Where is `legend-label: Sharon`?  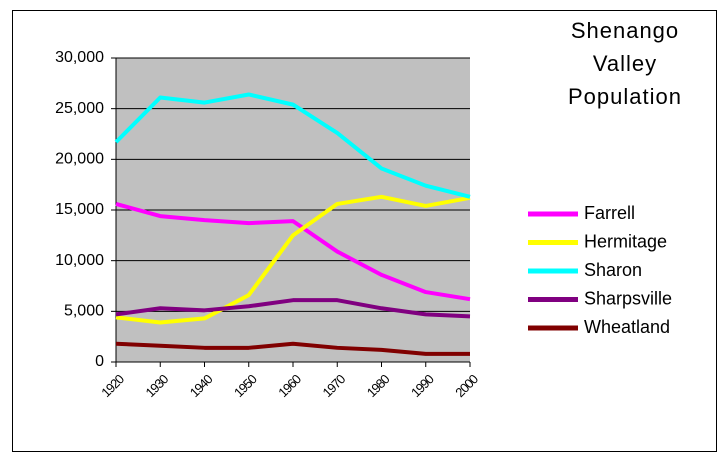
legend-label: Sharon is located at coordinates (613, 270).